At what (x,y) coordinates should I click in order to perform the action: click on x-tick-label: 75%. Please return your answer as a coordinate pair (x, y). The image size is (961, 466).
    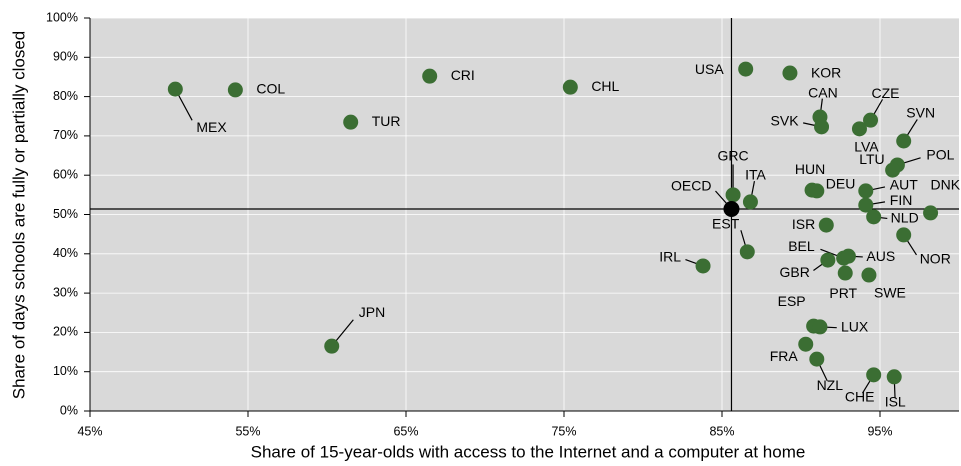
    Looking at the image, I should click on (563, 431).